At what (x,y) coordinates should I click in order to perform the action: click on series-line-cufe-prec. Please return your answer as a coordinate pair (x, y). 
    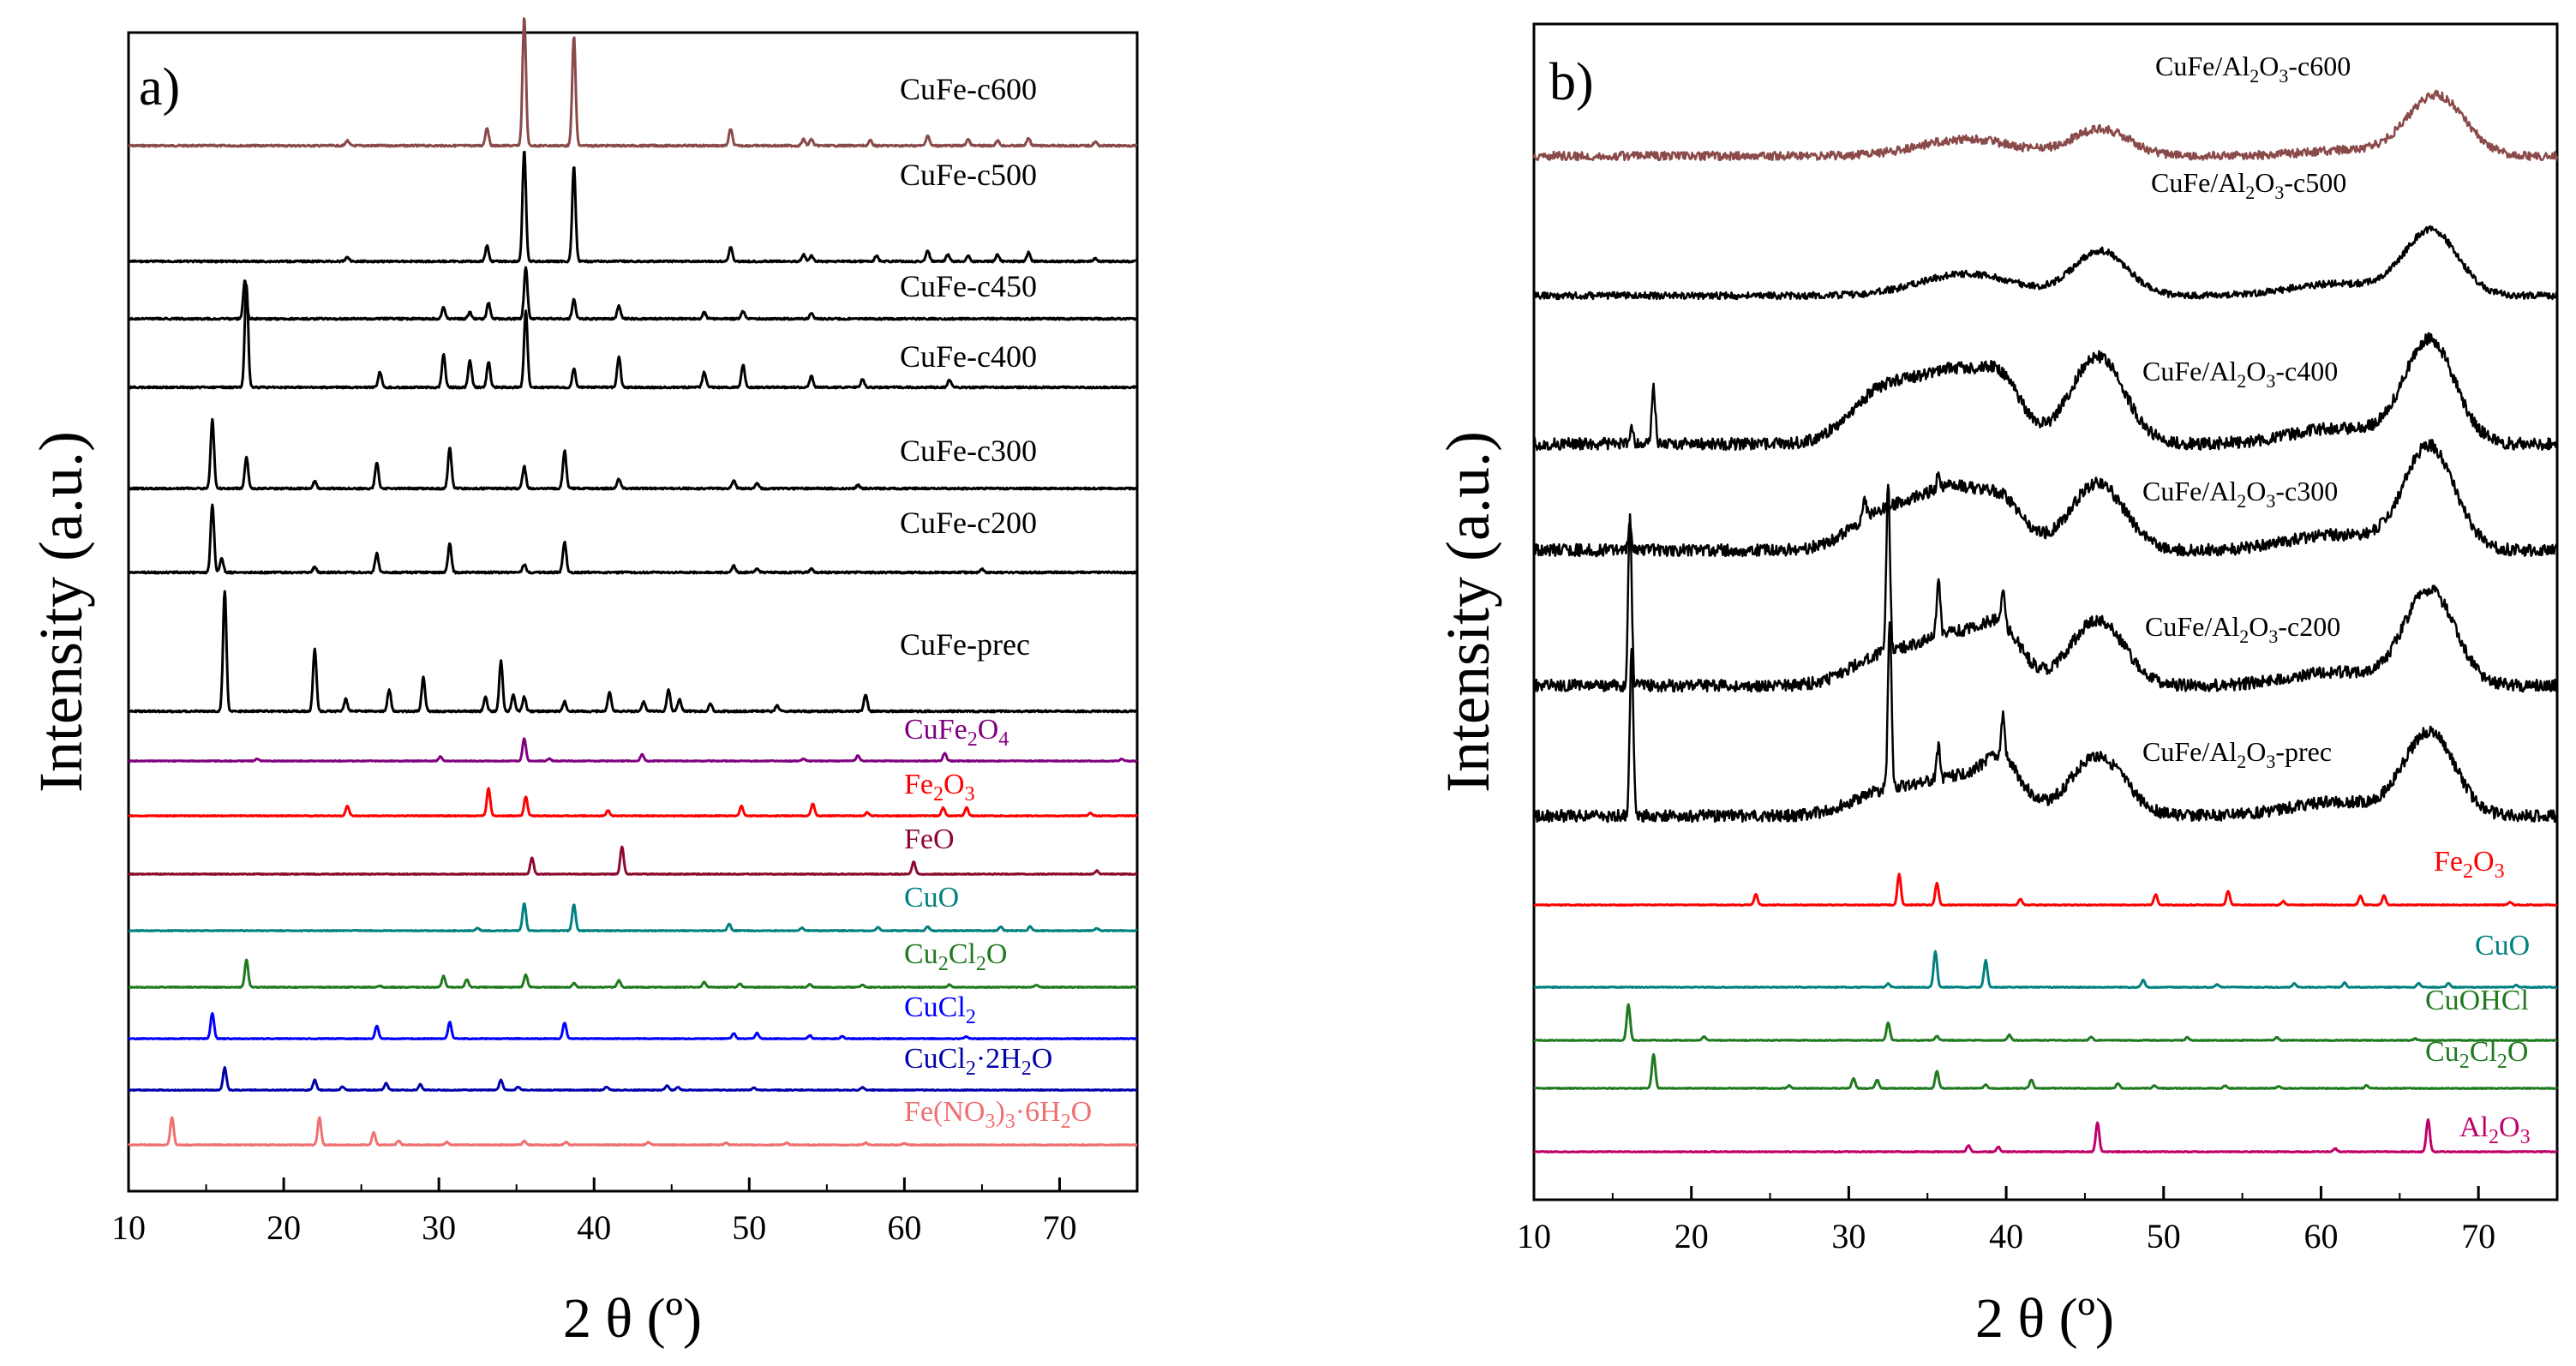
    Looking at the image, I should click on (633, 652).